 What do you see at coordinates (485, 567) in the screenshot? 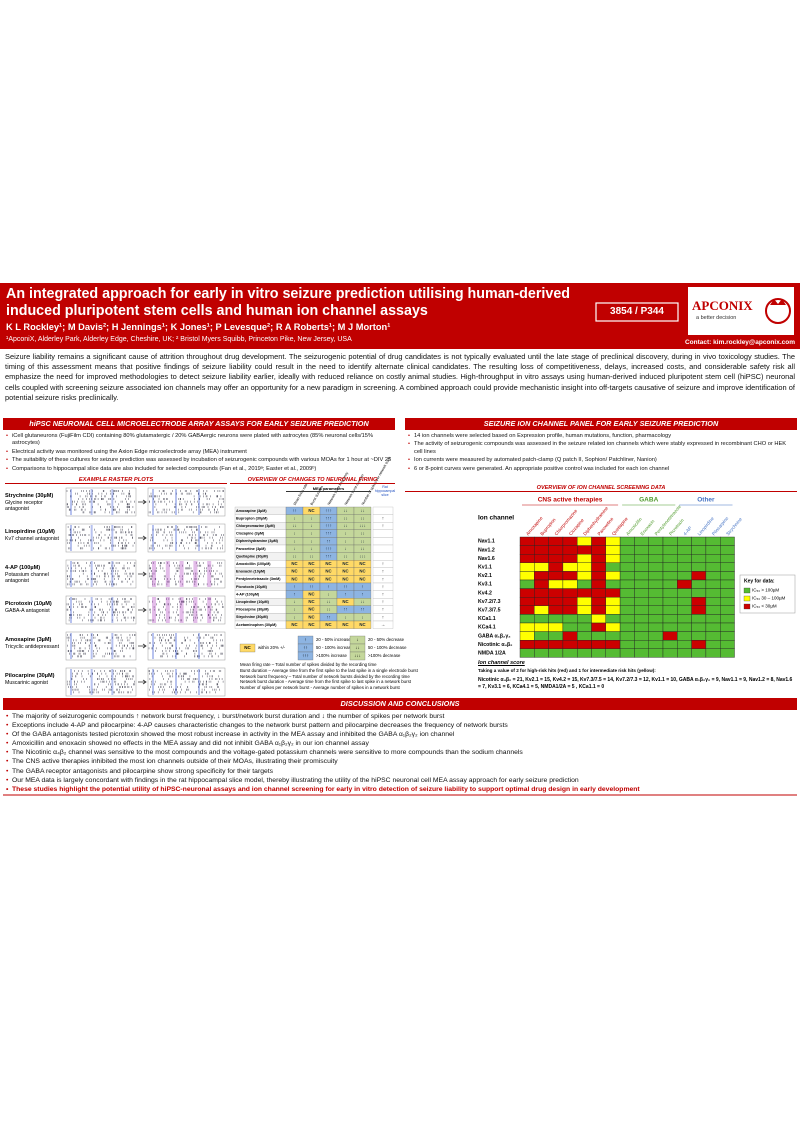
I see `channel-label: Kv1.1` at bounding box center [485, 567].